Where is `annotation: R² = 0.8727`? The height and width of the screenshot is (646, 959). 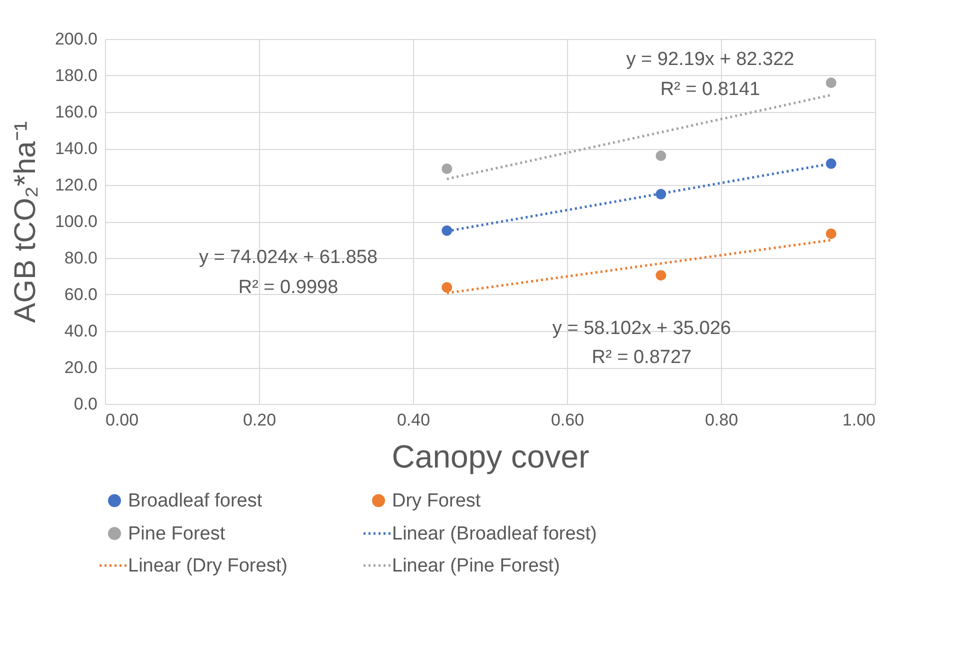 annotation: R² = 0.8727 is located at coordinates (642, 357).